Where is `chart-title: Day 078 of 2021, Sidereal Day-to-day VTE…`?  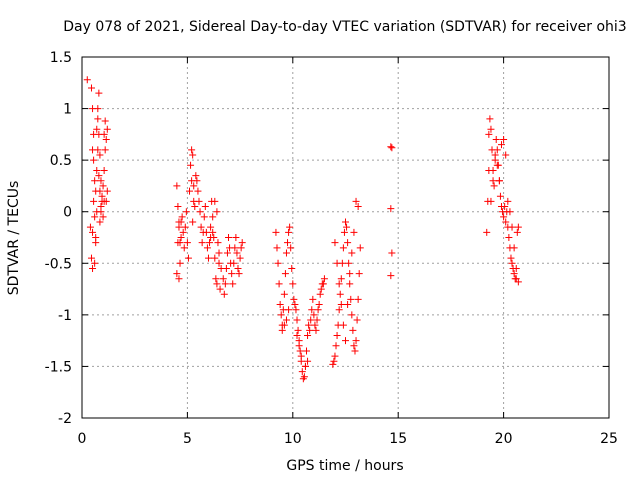 chart-title: Day 078 of 2021, Sidereal Day-to-day VTE… is located at coordinates (344, 27).